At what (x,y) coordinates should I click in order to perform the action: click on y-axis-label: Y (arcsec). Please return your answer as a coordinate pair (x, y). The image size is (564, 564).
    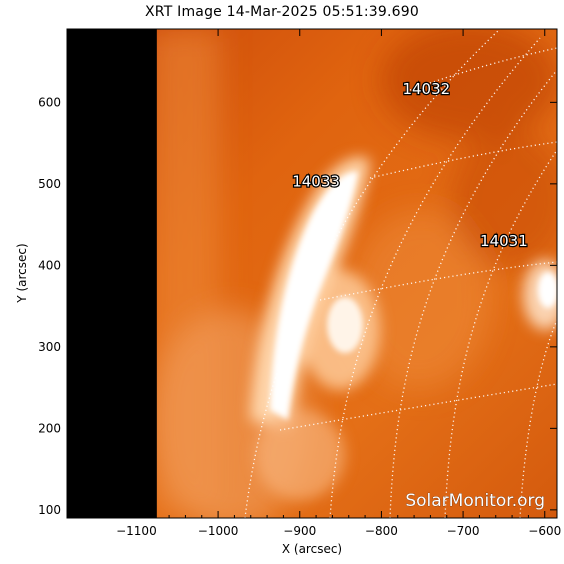
    Looking at the image, I should click on (22, 273).